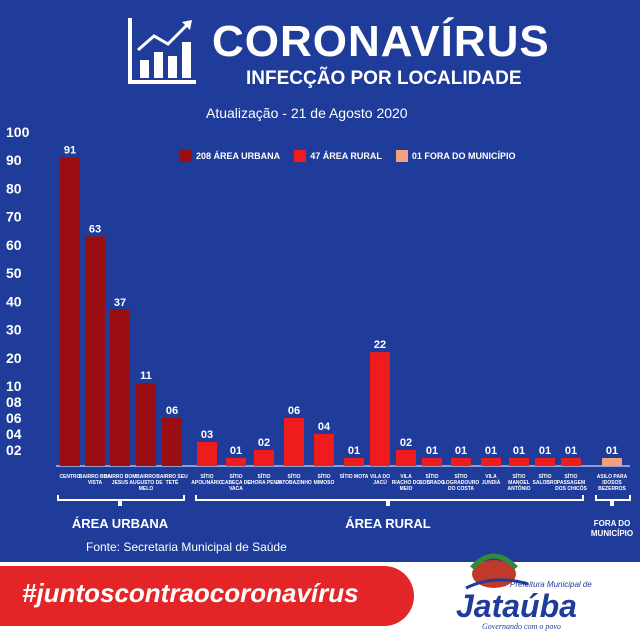 Image resolution: width=640 pixels, height=640 pixels. Describe the element at coordinates (70, 150) in the screenshot. I see `bar-value-label: 91` at that location.